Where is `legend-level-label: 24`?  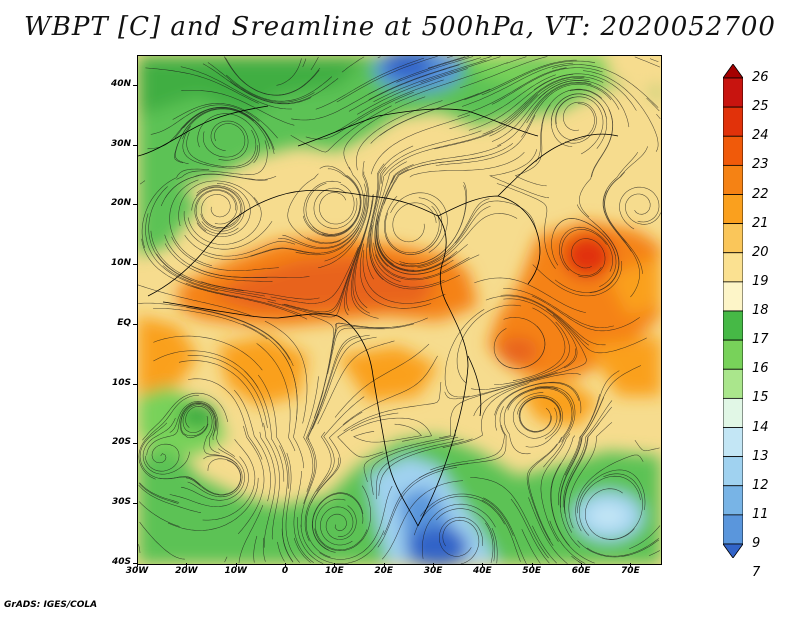
legend-level-label: 24 is located at coordinates (760, 136).